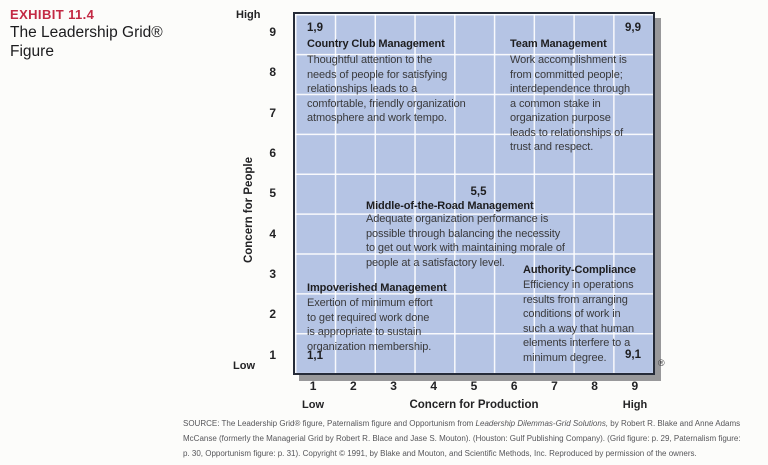  Describe the element at coordinates (86, 42) in the screenshot. I see `exhibit-title: The Leadership Grid® Figure` at that location.